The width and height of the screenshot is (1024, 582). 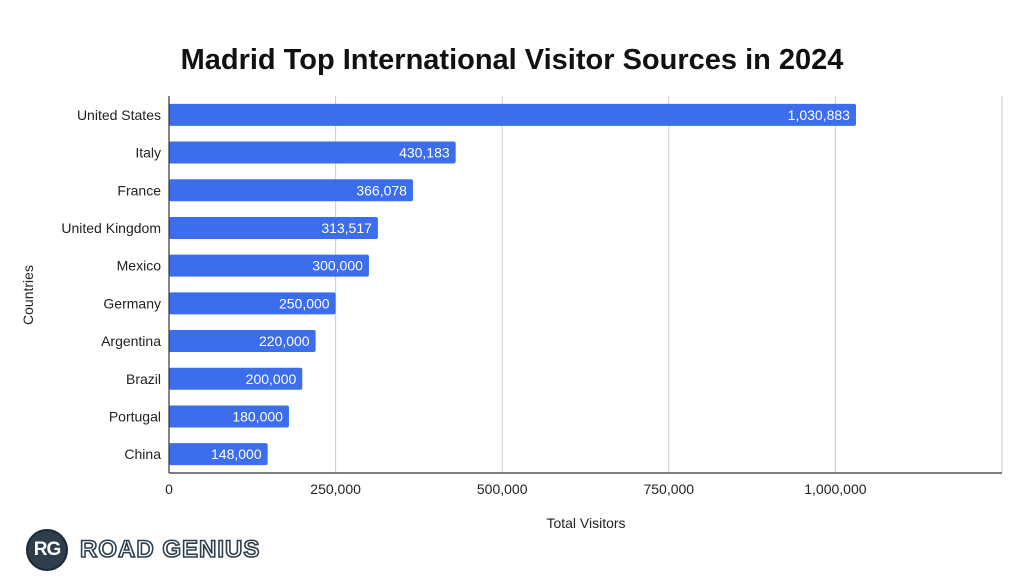 What do you see at coordinates (284, 341) in the screenshot?
I see `data-label: 220,000` at bounding box center [284, 341].